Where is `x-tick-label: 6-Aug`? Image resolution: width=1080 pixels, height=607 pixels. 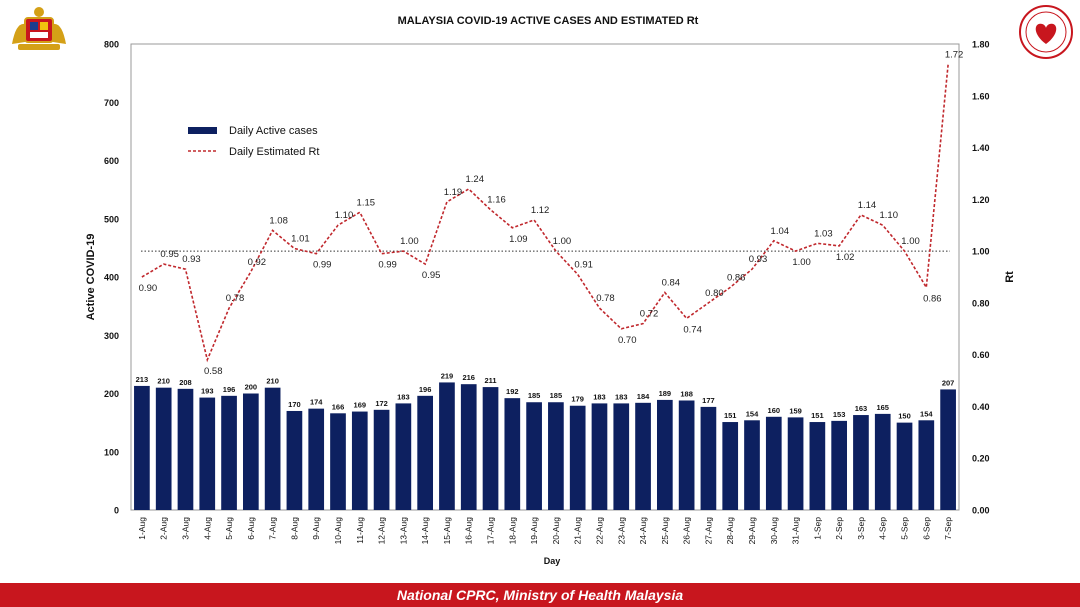 x-tick-label: 6-Aug is located at coordinates (251, 528).